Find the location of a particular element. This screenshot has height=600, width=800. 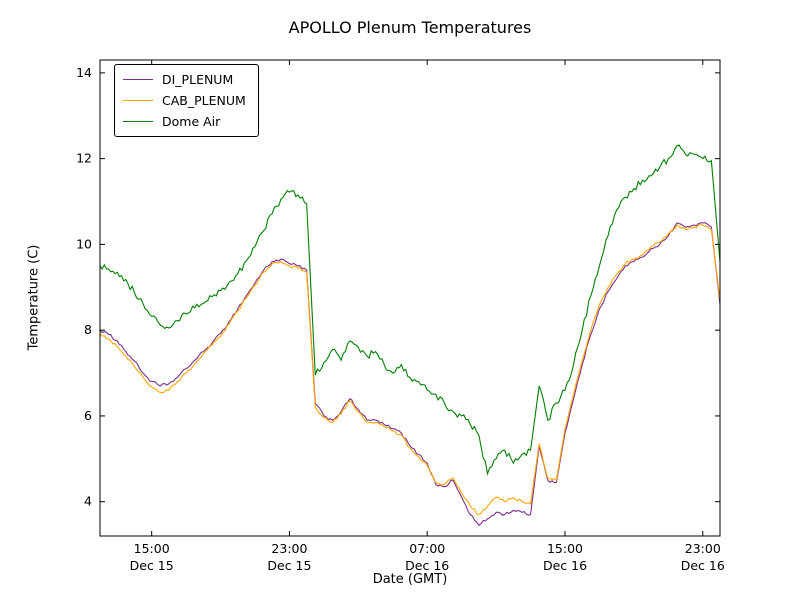

y-tick-label: 14 is located at coordinates (84, 72).